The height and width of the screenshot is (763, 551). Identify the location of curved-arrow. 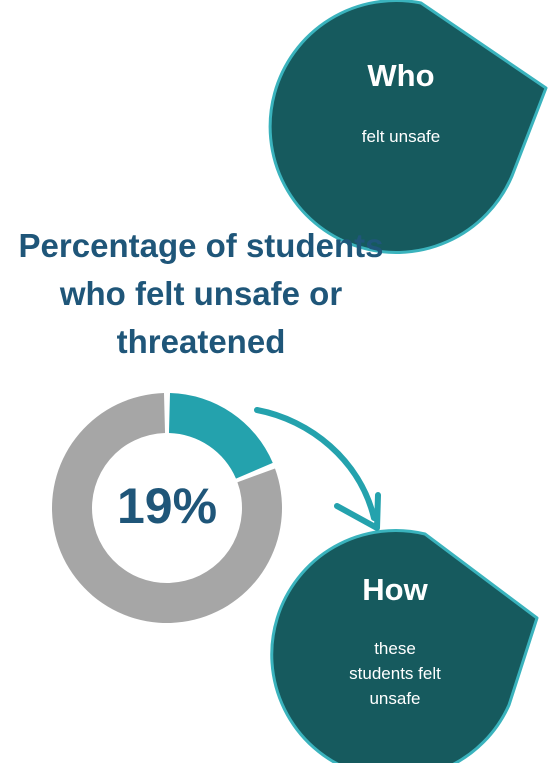
(315, 464).